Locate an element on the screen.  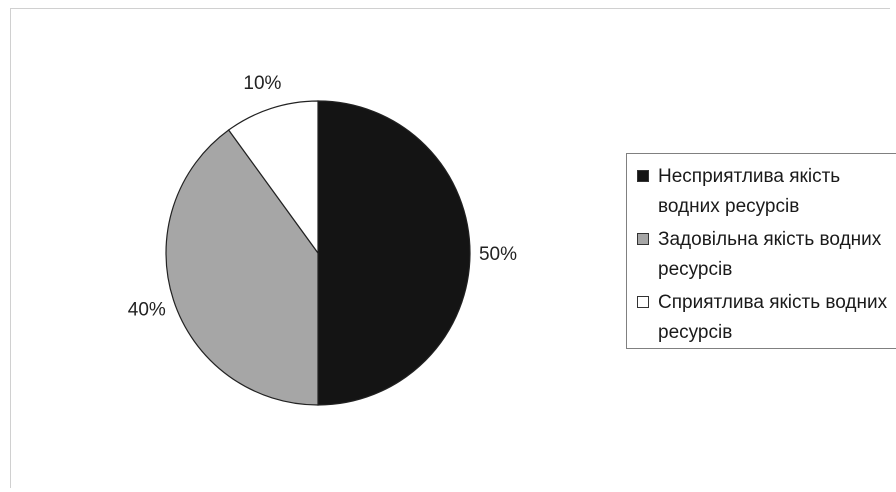
pie-label-unfavorable: 50% is located at coordinates (498, 254).